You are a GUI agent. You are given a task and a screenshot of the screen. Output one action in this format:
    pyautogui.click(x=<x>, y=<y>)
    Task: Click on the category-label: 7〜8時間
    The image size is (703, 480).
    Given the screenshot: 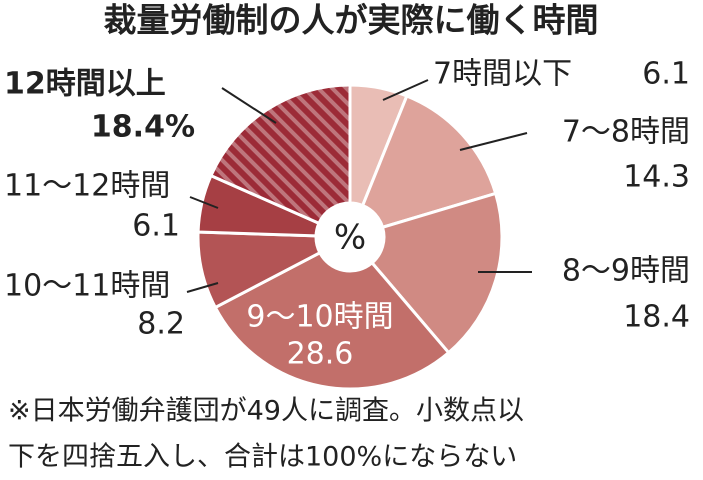 What is the action you would take?
    pyautogui.click(x=626, y=132)
    